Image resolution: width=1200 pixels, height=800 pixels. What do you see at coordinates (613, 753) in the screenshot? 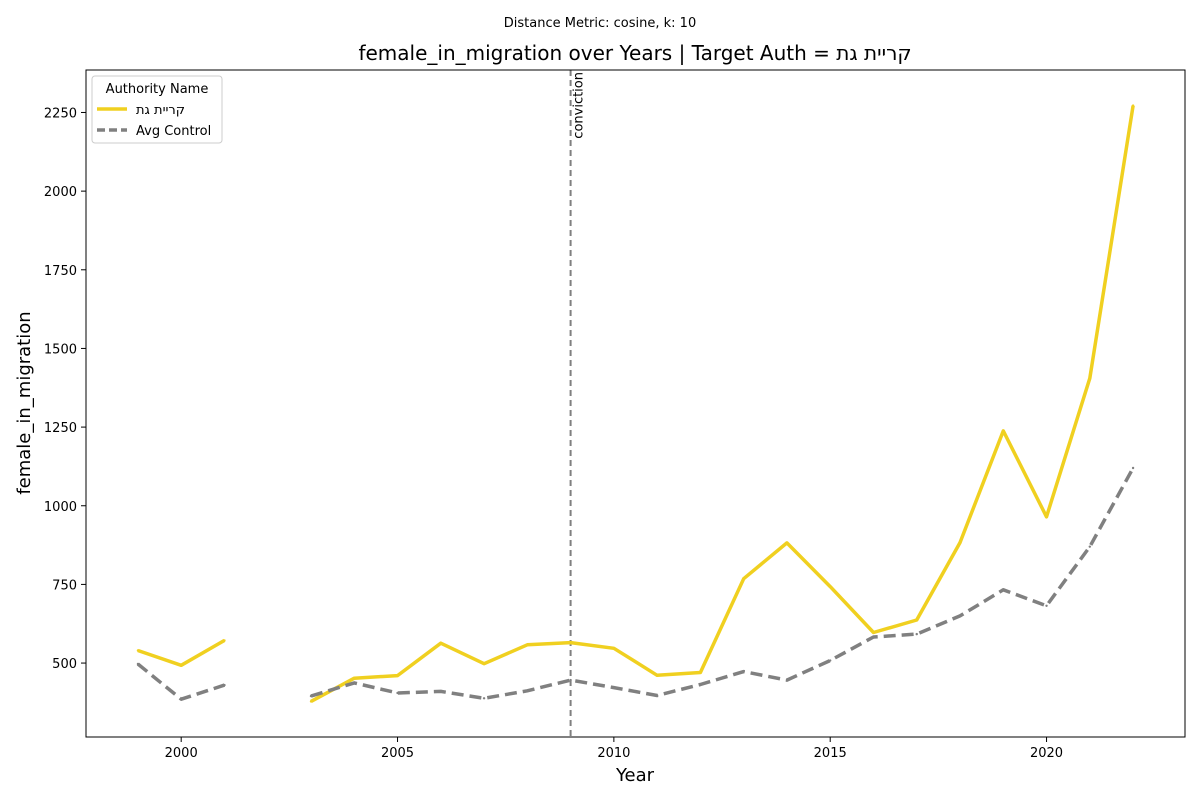
I see `x-tick-label: 2010` at bounding box center [613, 753].